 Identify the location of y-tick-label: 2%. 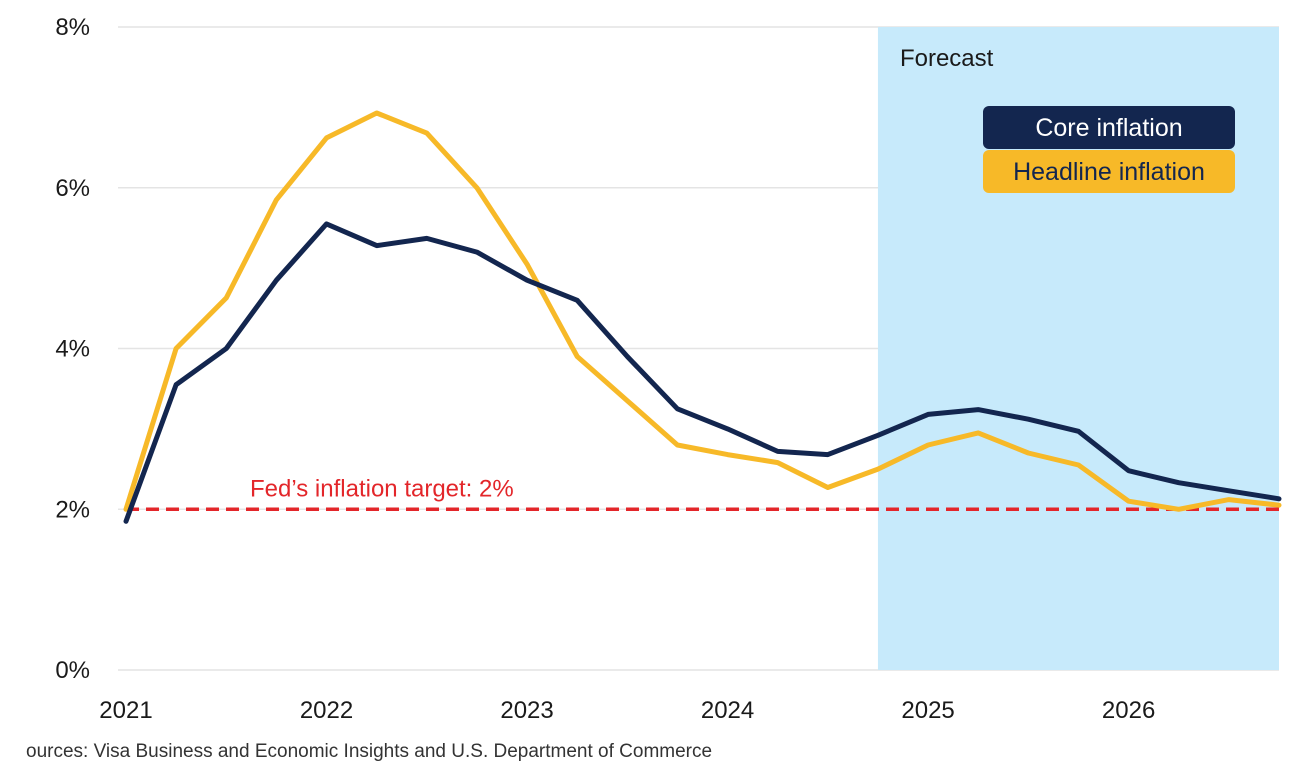
(72, 509).